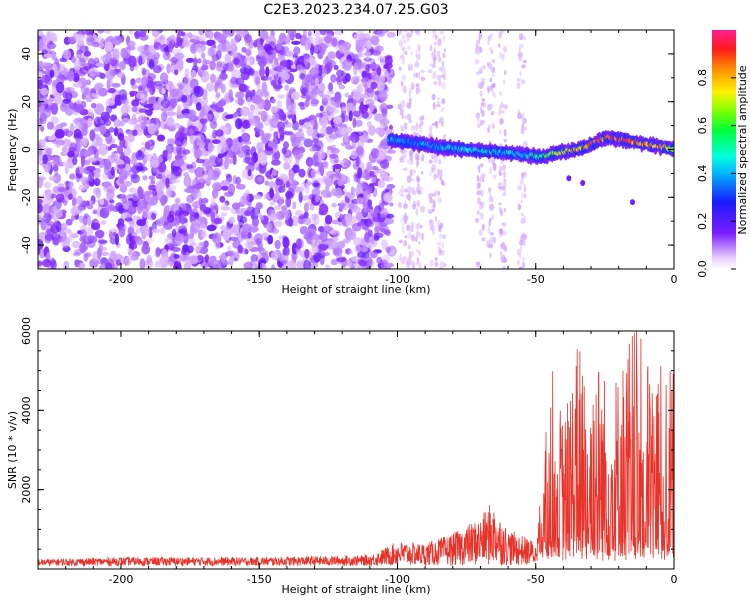 The width and height of the screenshot is (750, 600). Describe the element at coordinates (26, 54) in the screenshot. I see `y-tick-label: 40` at that location.